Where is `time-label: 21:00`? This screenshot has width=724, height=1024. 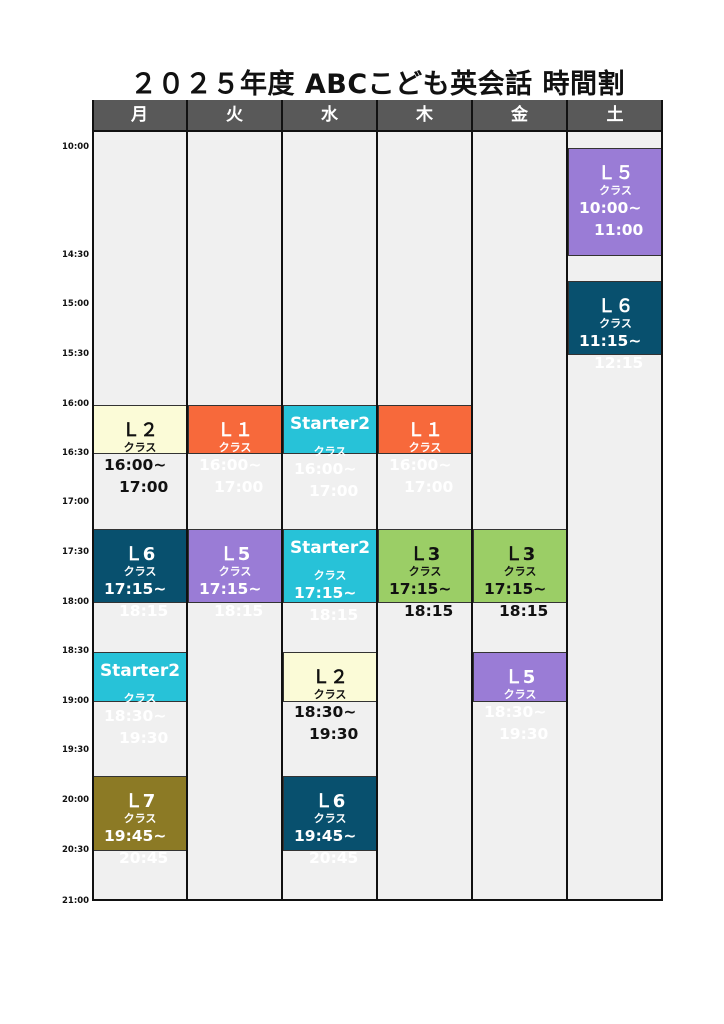 time-label: 21:00 is located at coordinates (76, 901).